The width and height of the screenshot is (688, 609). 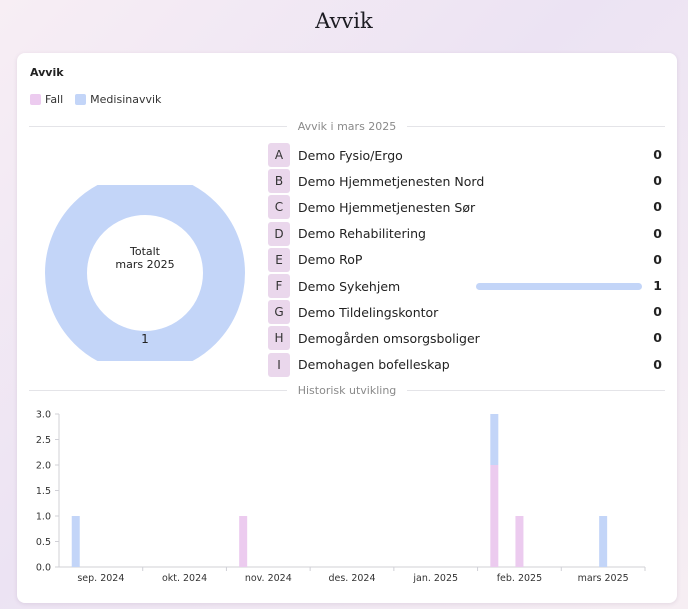 I want to click on unit-row: F Demo Sykehjem 1, so click(x=468, y=286).